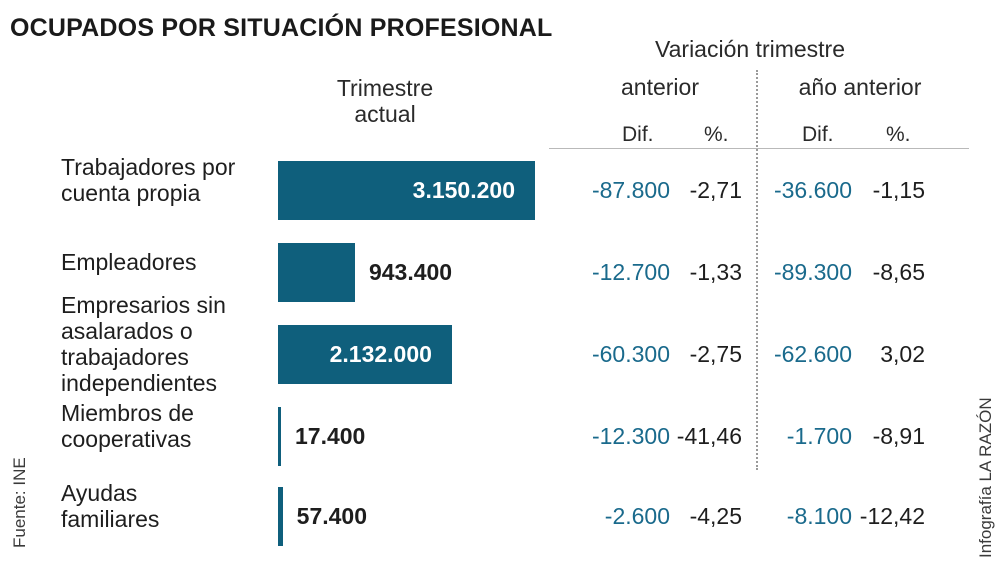  What do you see at coordinates (143, 305) in the screenshot?
I see `category-label-line: Empresarios sin` at bounding box center [143, 305].